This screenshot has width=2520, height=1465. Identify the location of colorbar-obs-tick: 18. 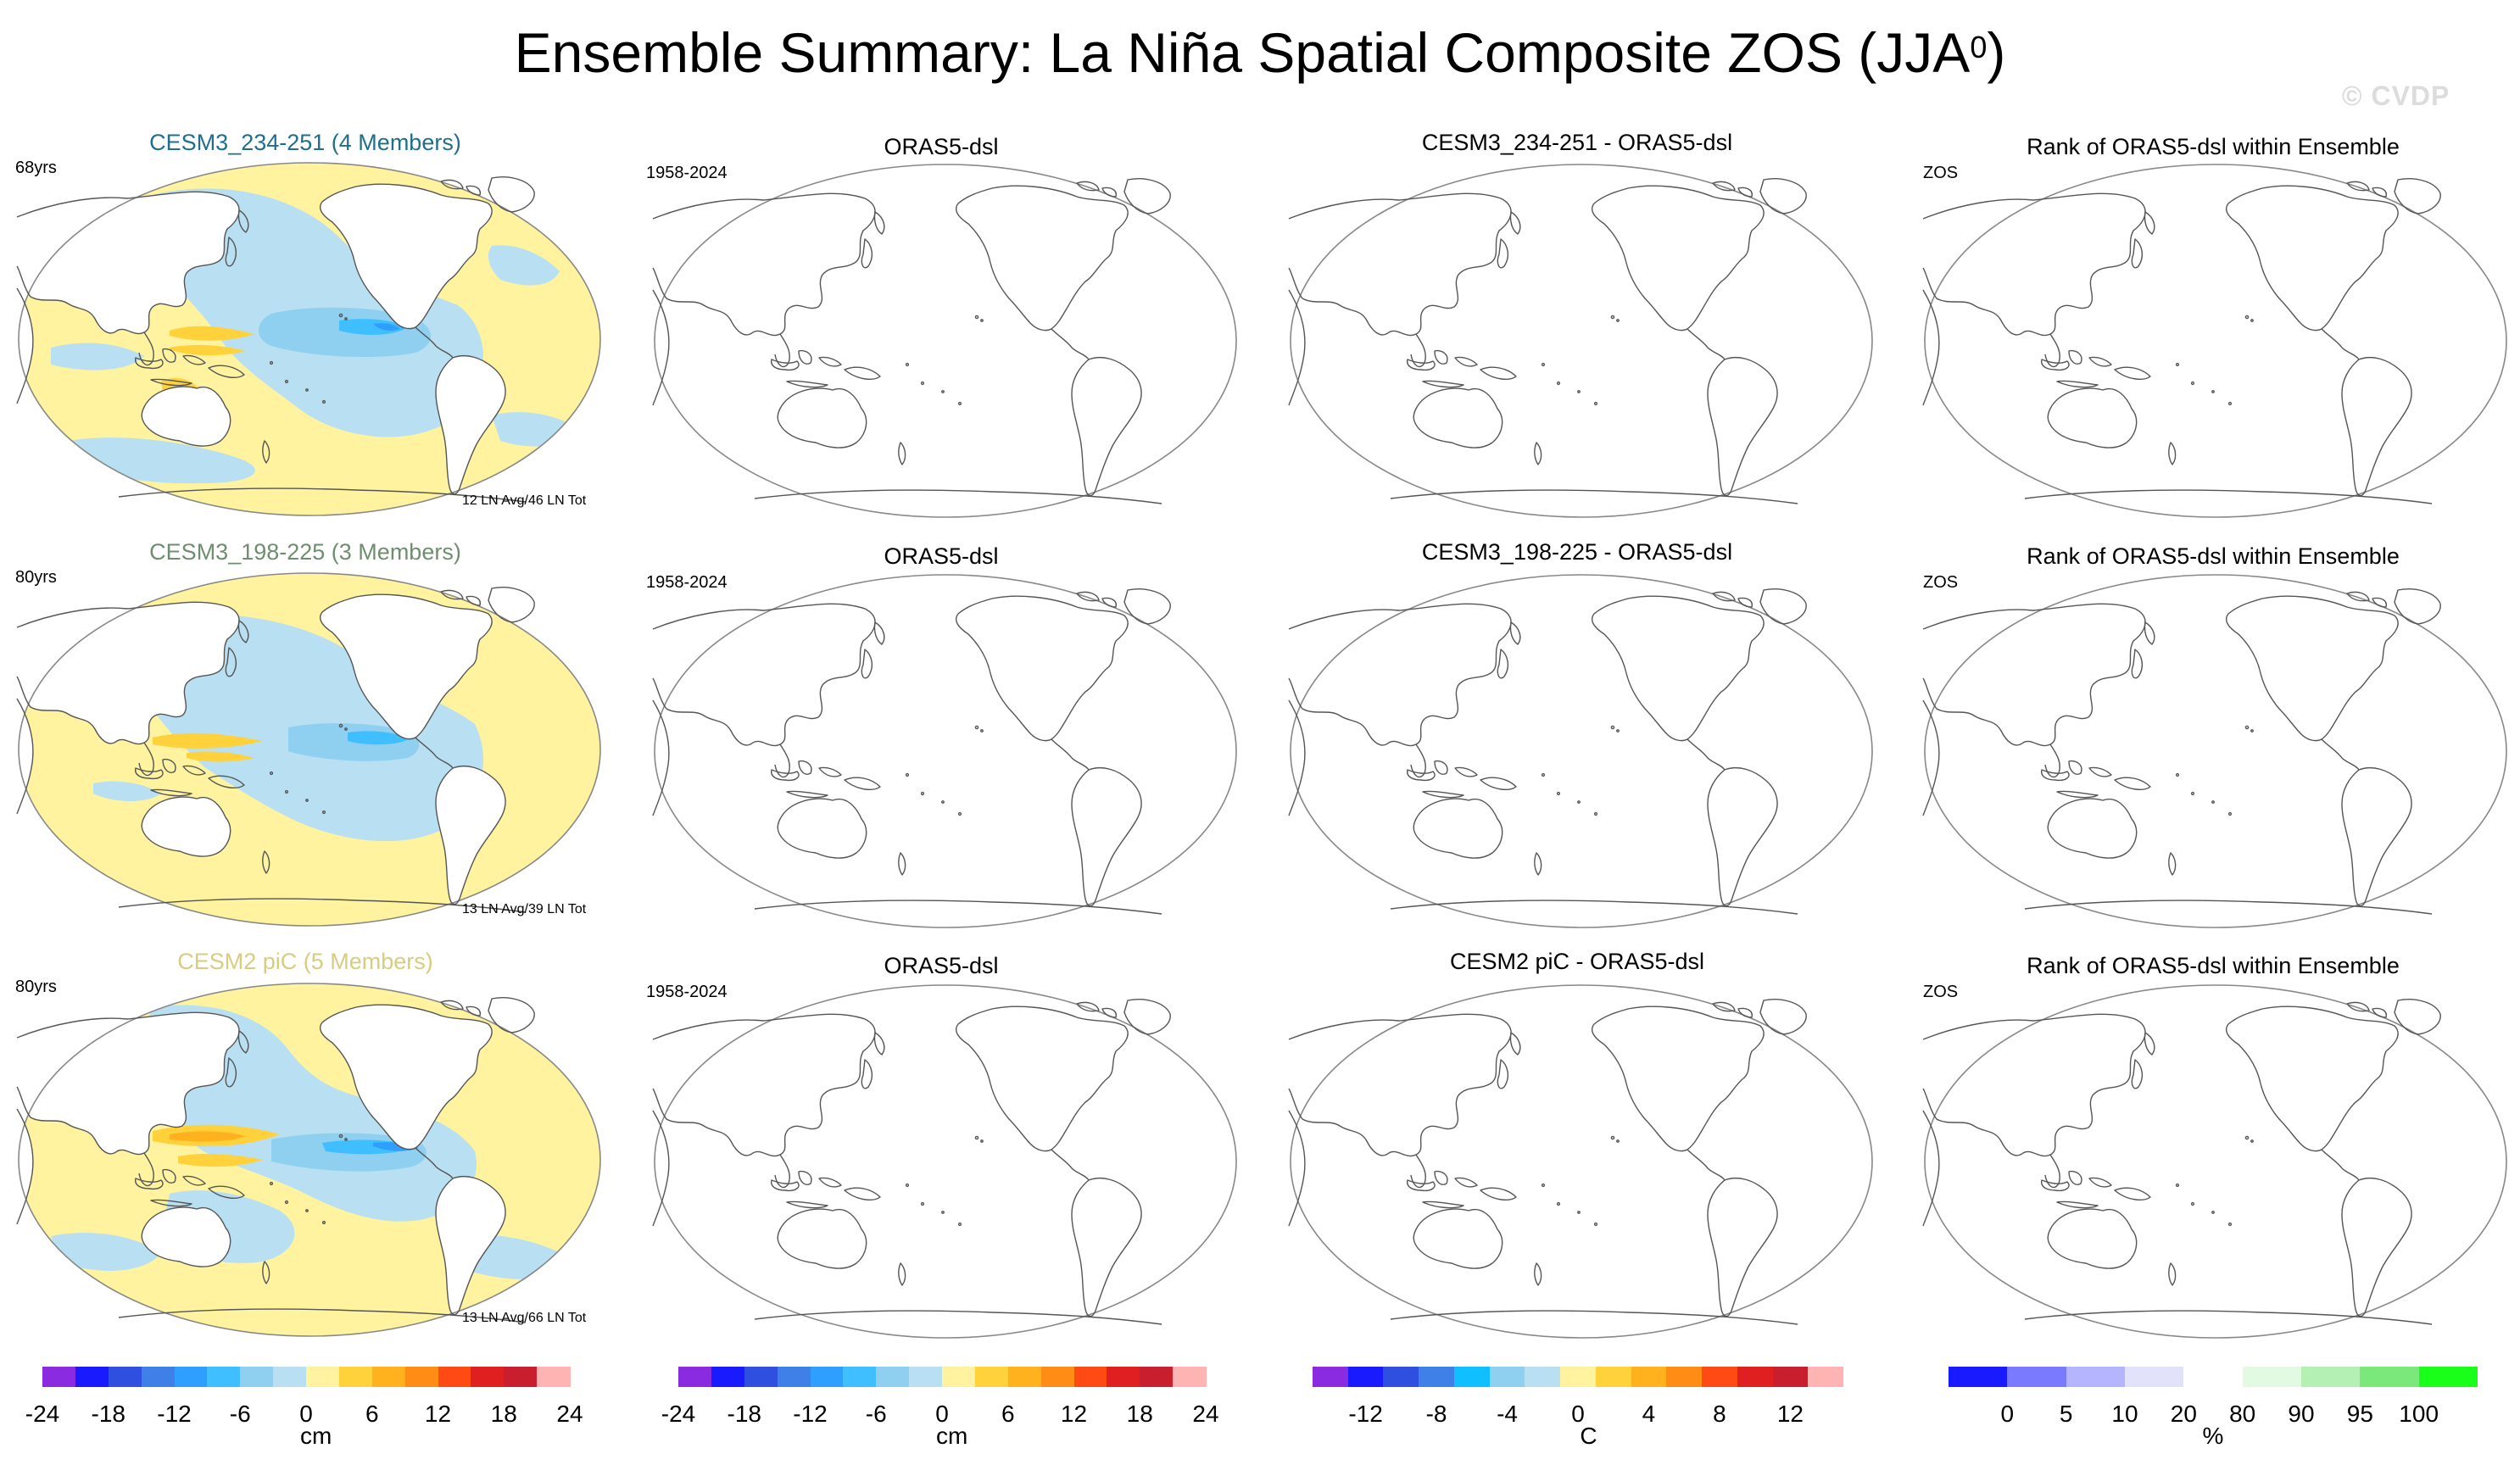
(1139, 1414).